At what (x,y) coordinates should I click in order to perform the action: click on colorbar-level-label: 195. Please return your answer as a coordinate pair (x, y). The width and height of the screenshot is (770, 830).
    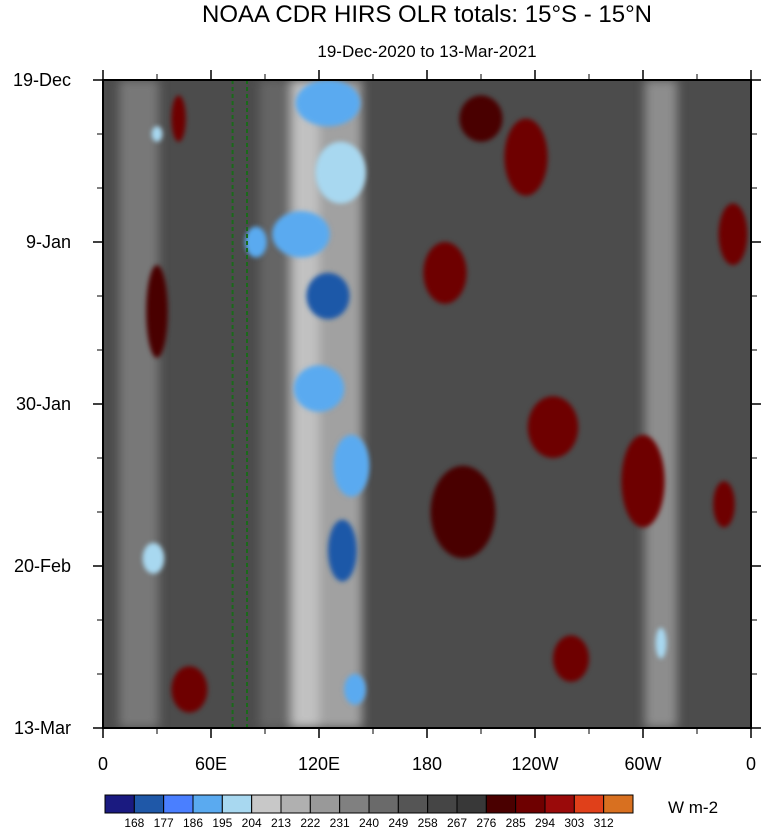
    Looking at the image, I should click on (222, 823).